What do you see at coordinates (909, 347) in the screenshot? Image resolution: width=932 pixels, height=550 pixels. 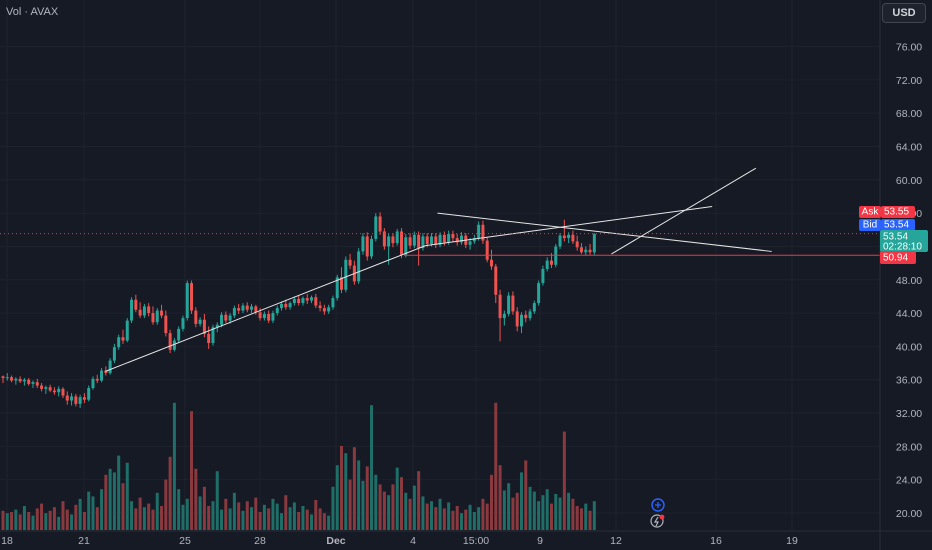 I see `price-tick-label: 40.00` at bounding box center [909, 347].